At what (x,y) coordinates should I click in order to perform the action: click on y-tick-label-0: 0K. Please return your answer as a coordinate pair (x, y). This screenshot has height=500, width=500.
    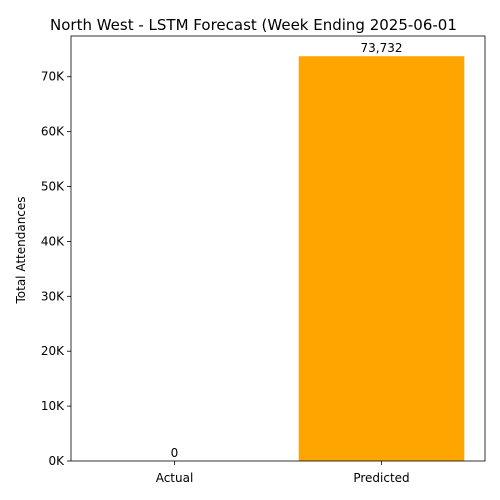
    Looking at the image, I should click on (56, 461).